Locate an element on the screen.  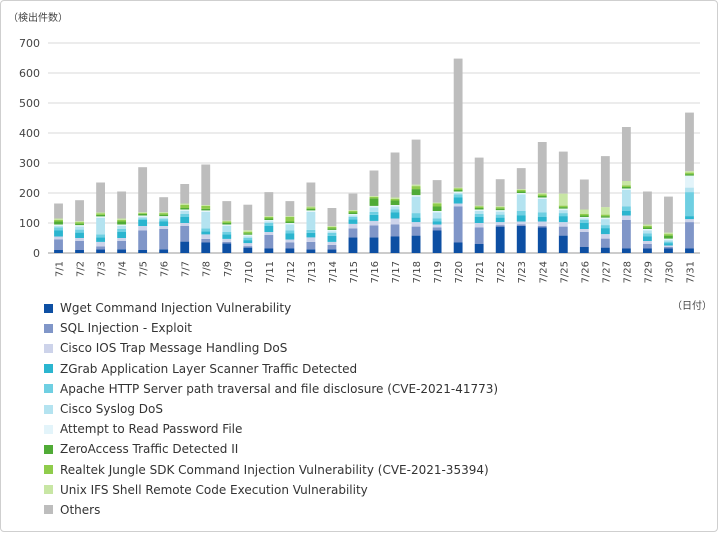
x-tick-label: 7/17 is located at coordinates (396, 272).